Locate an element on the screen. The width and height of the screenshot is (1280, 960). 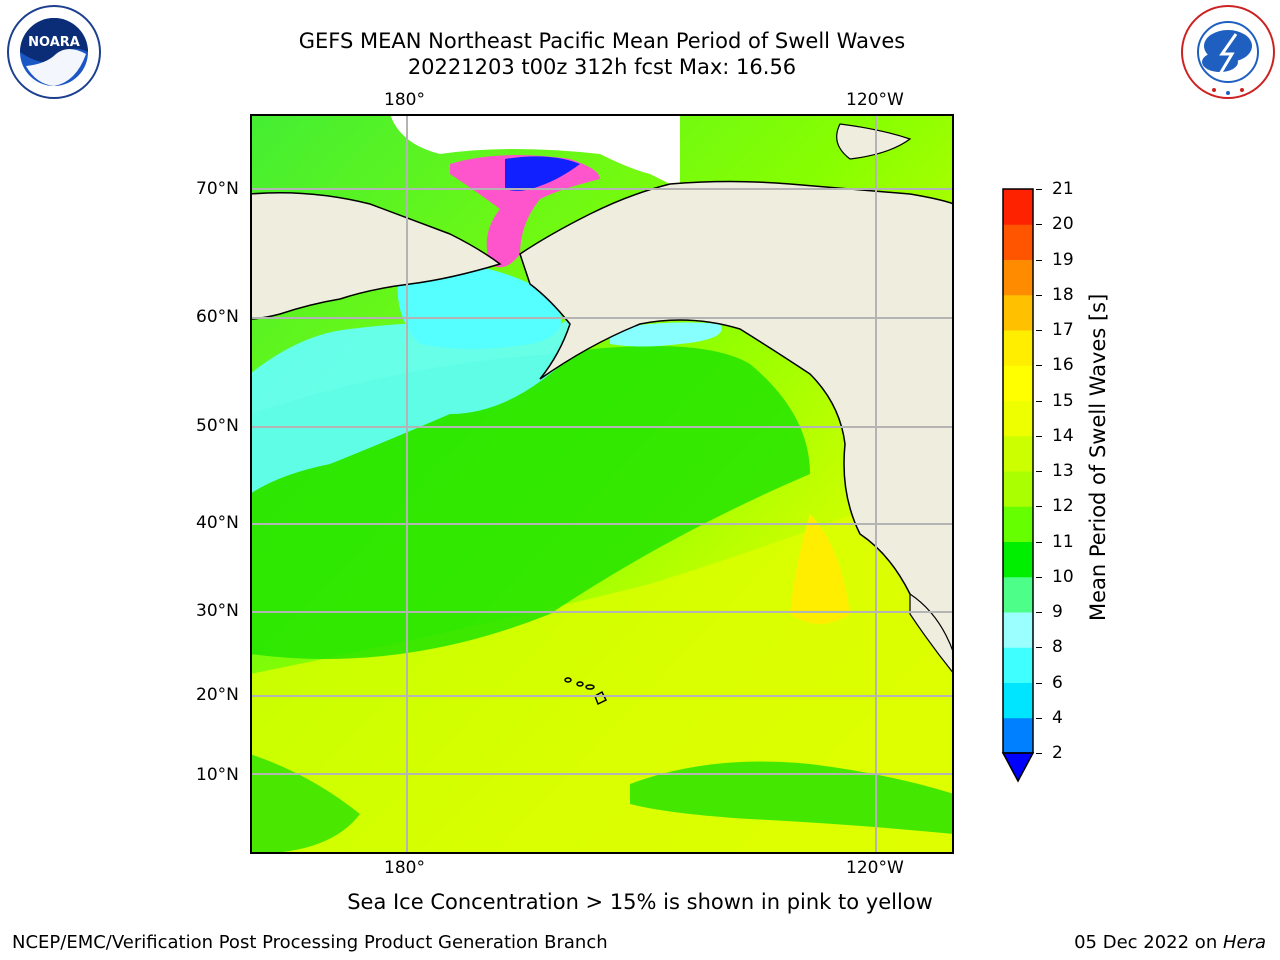
lat-tick-40n: 40°N is located at coordinates (217, 523).